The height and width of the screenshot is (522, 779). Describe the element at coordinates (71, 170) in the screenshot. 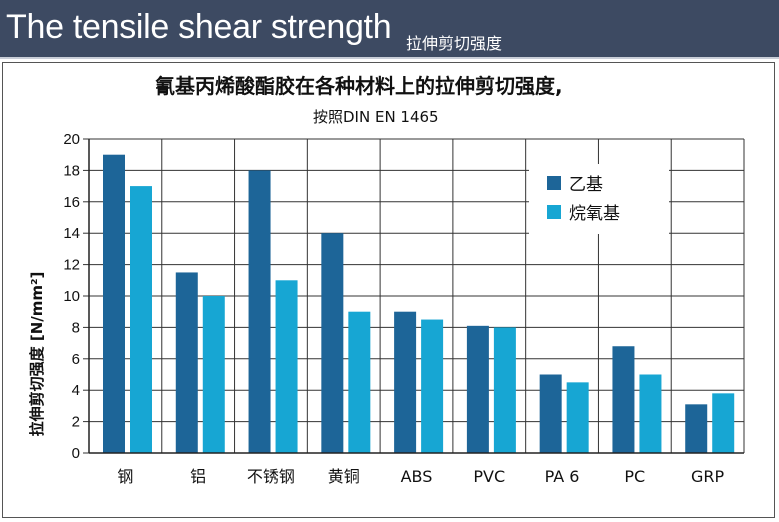

I see `y-tick-label: 18` at that location.